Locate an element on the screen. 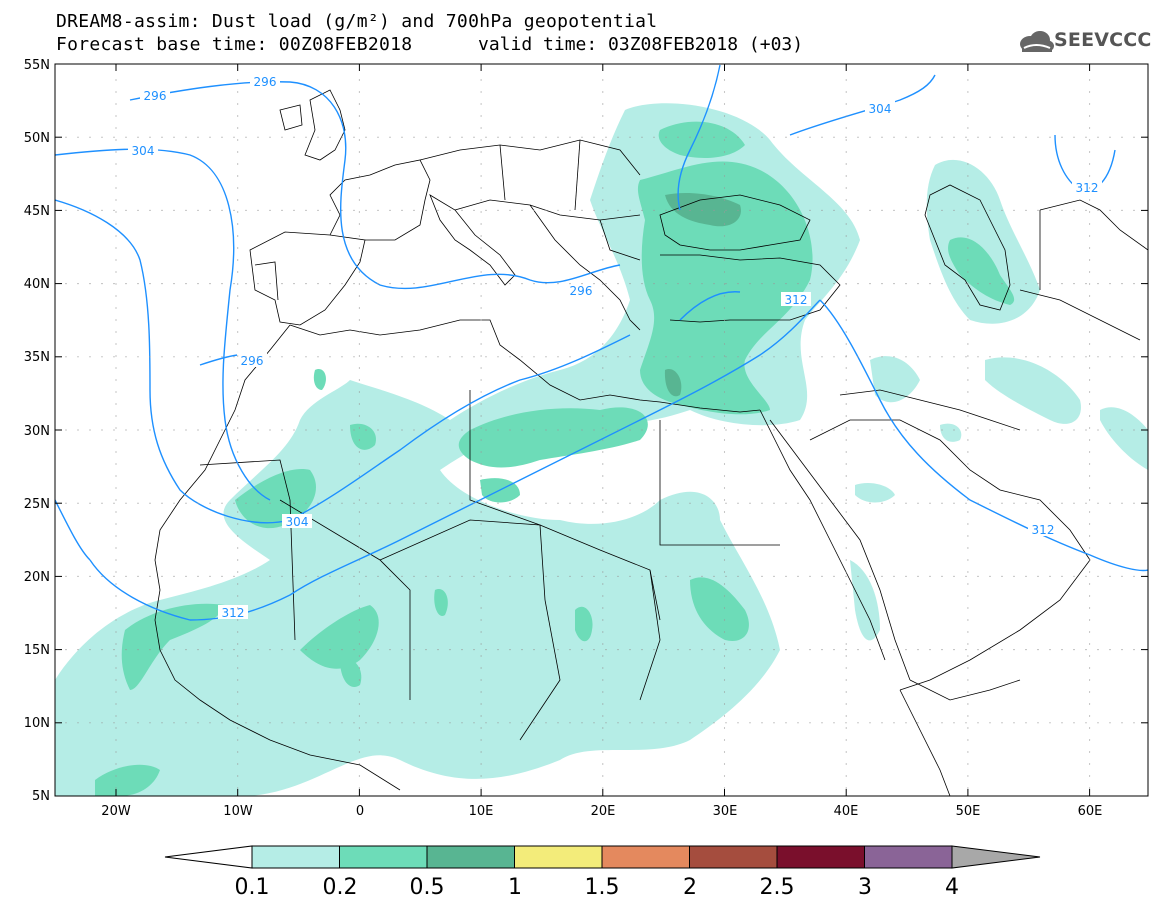 This screenshot has height=907, width=1165. colorbar-swatch is located at coordinates (733, 857).